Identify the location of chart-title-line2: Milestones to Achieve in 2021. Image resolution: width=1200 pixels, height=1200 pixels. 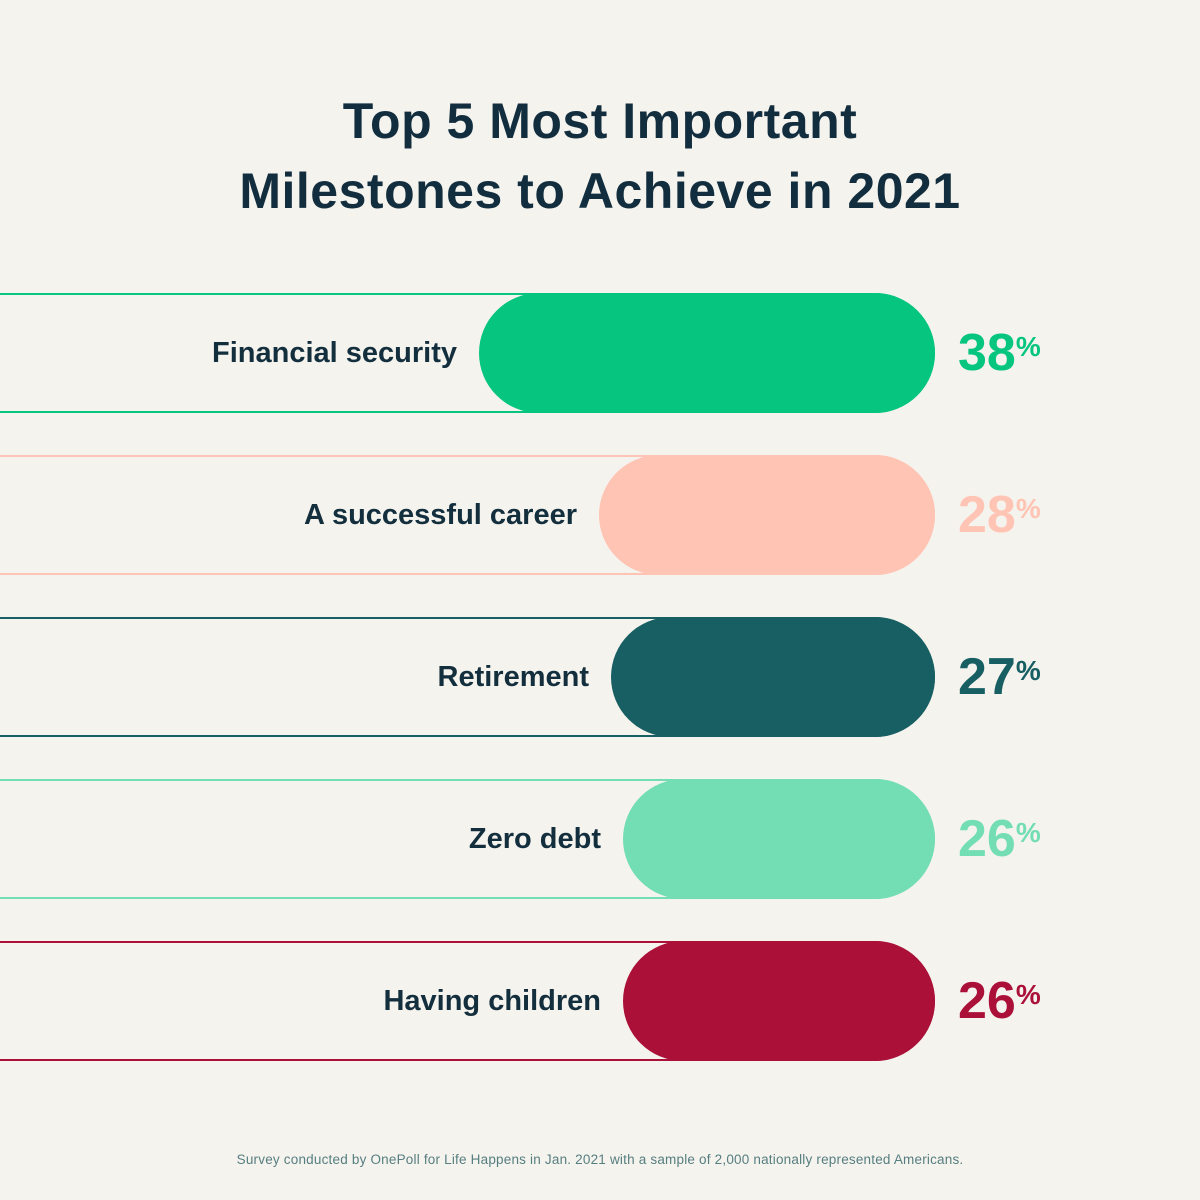
(600, 191).